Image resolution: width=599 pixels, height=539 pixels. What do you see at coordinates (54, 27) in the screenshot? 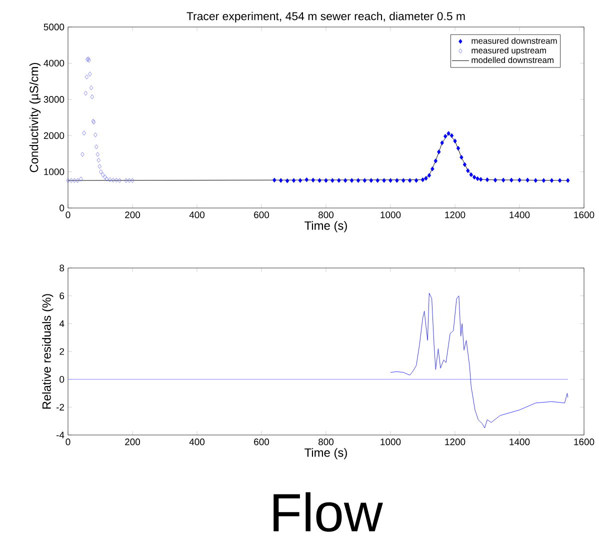
I see `y-tick-label: 5000` at bounding box center [54, 27].